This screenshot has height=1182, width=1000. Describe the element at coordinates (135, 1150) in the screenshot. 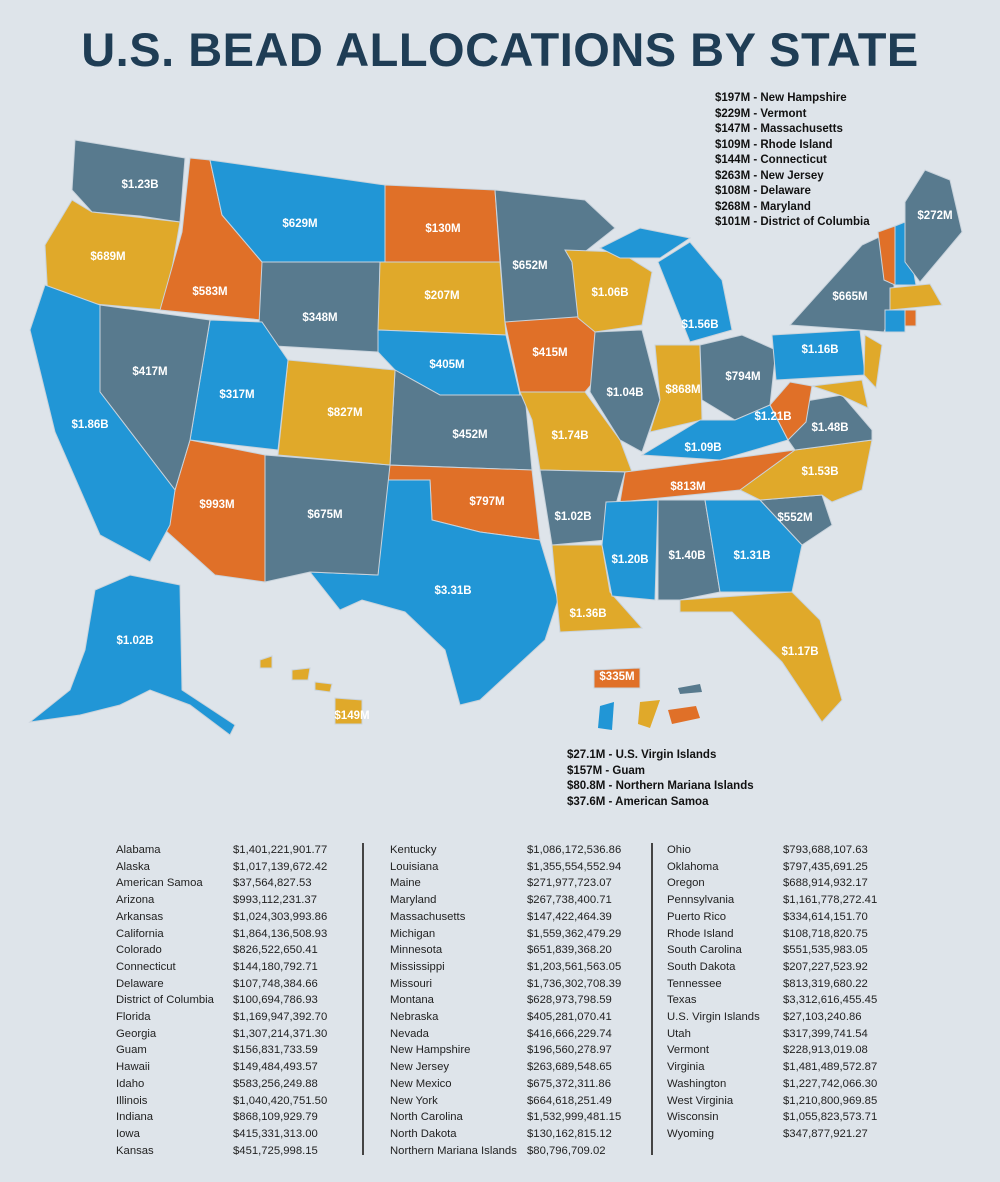

I see `state-name: Kansas` at that location.